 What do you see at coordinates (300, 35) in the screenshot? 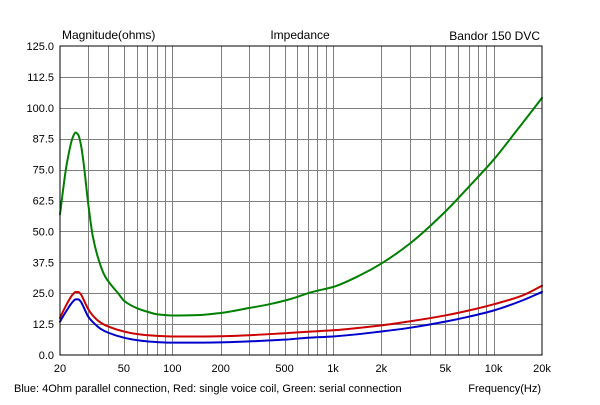
I see `chart-title: Impedance` at bounding box center [300, 35].